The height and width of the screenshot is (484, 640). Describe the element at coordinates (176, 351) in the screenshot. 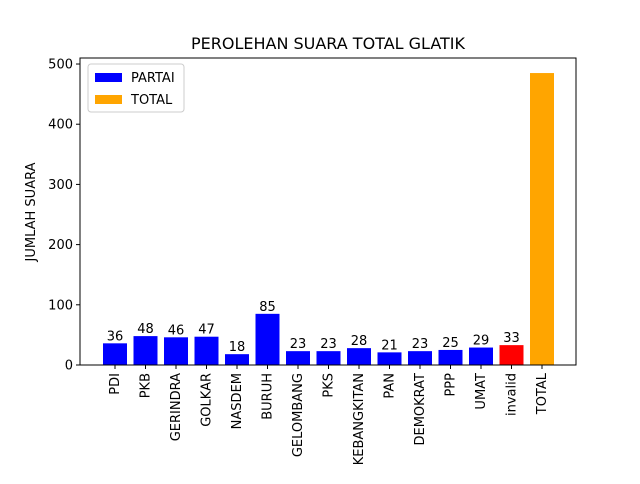

I see `bar-gerindra` at that location.